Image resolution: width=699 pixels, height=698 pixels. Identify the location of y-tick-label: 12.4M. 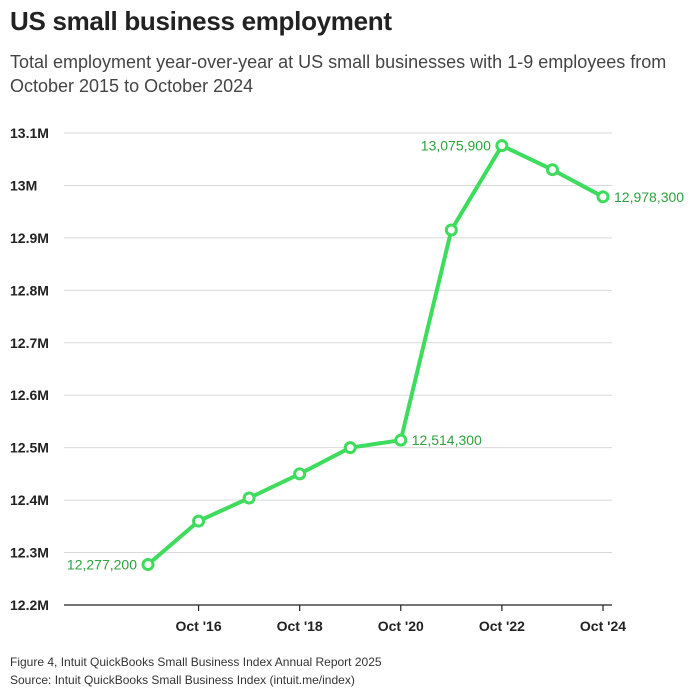
(29, 500).